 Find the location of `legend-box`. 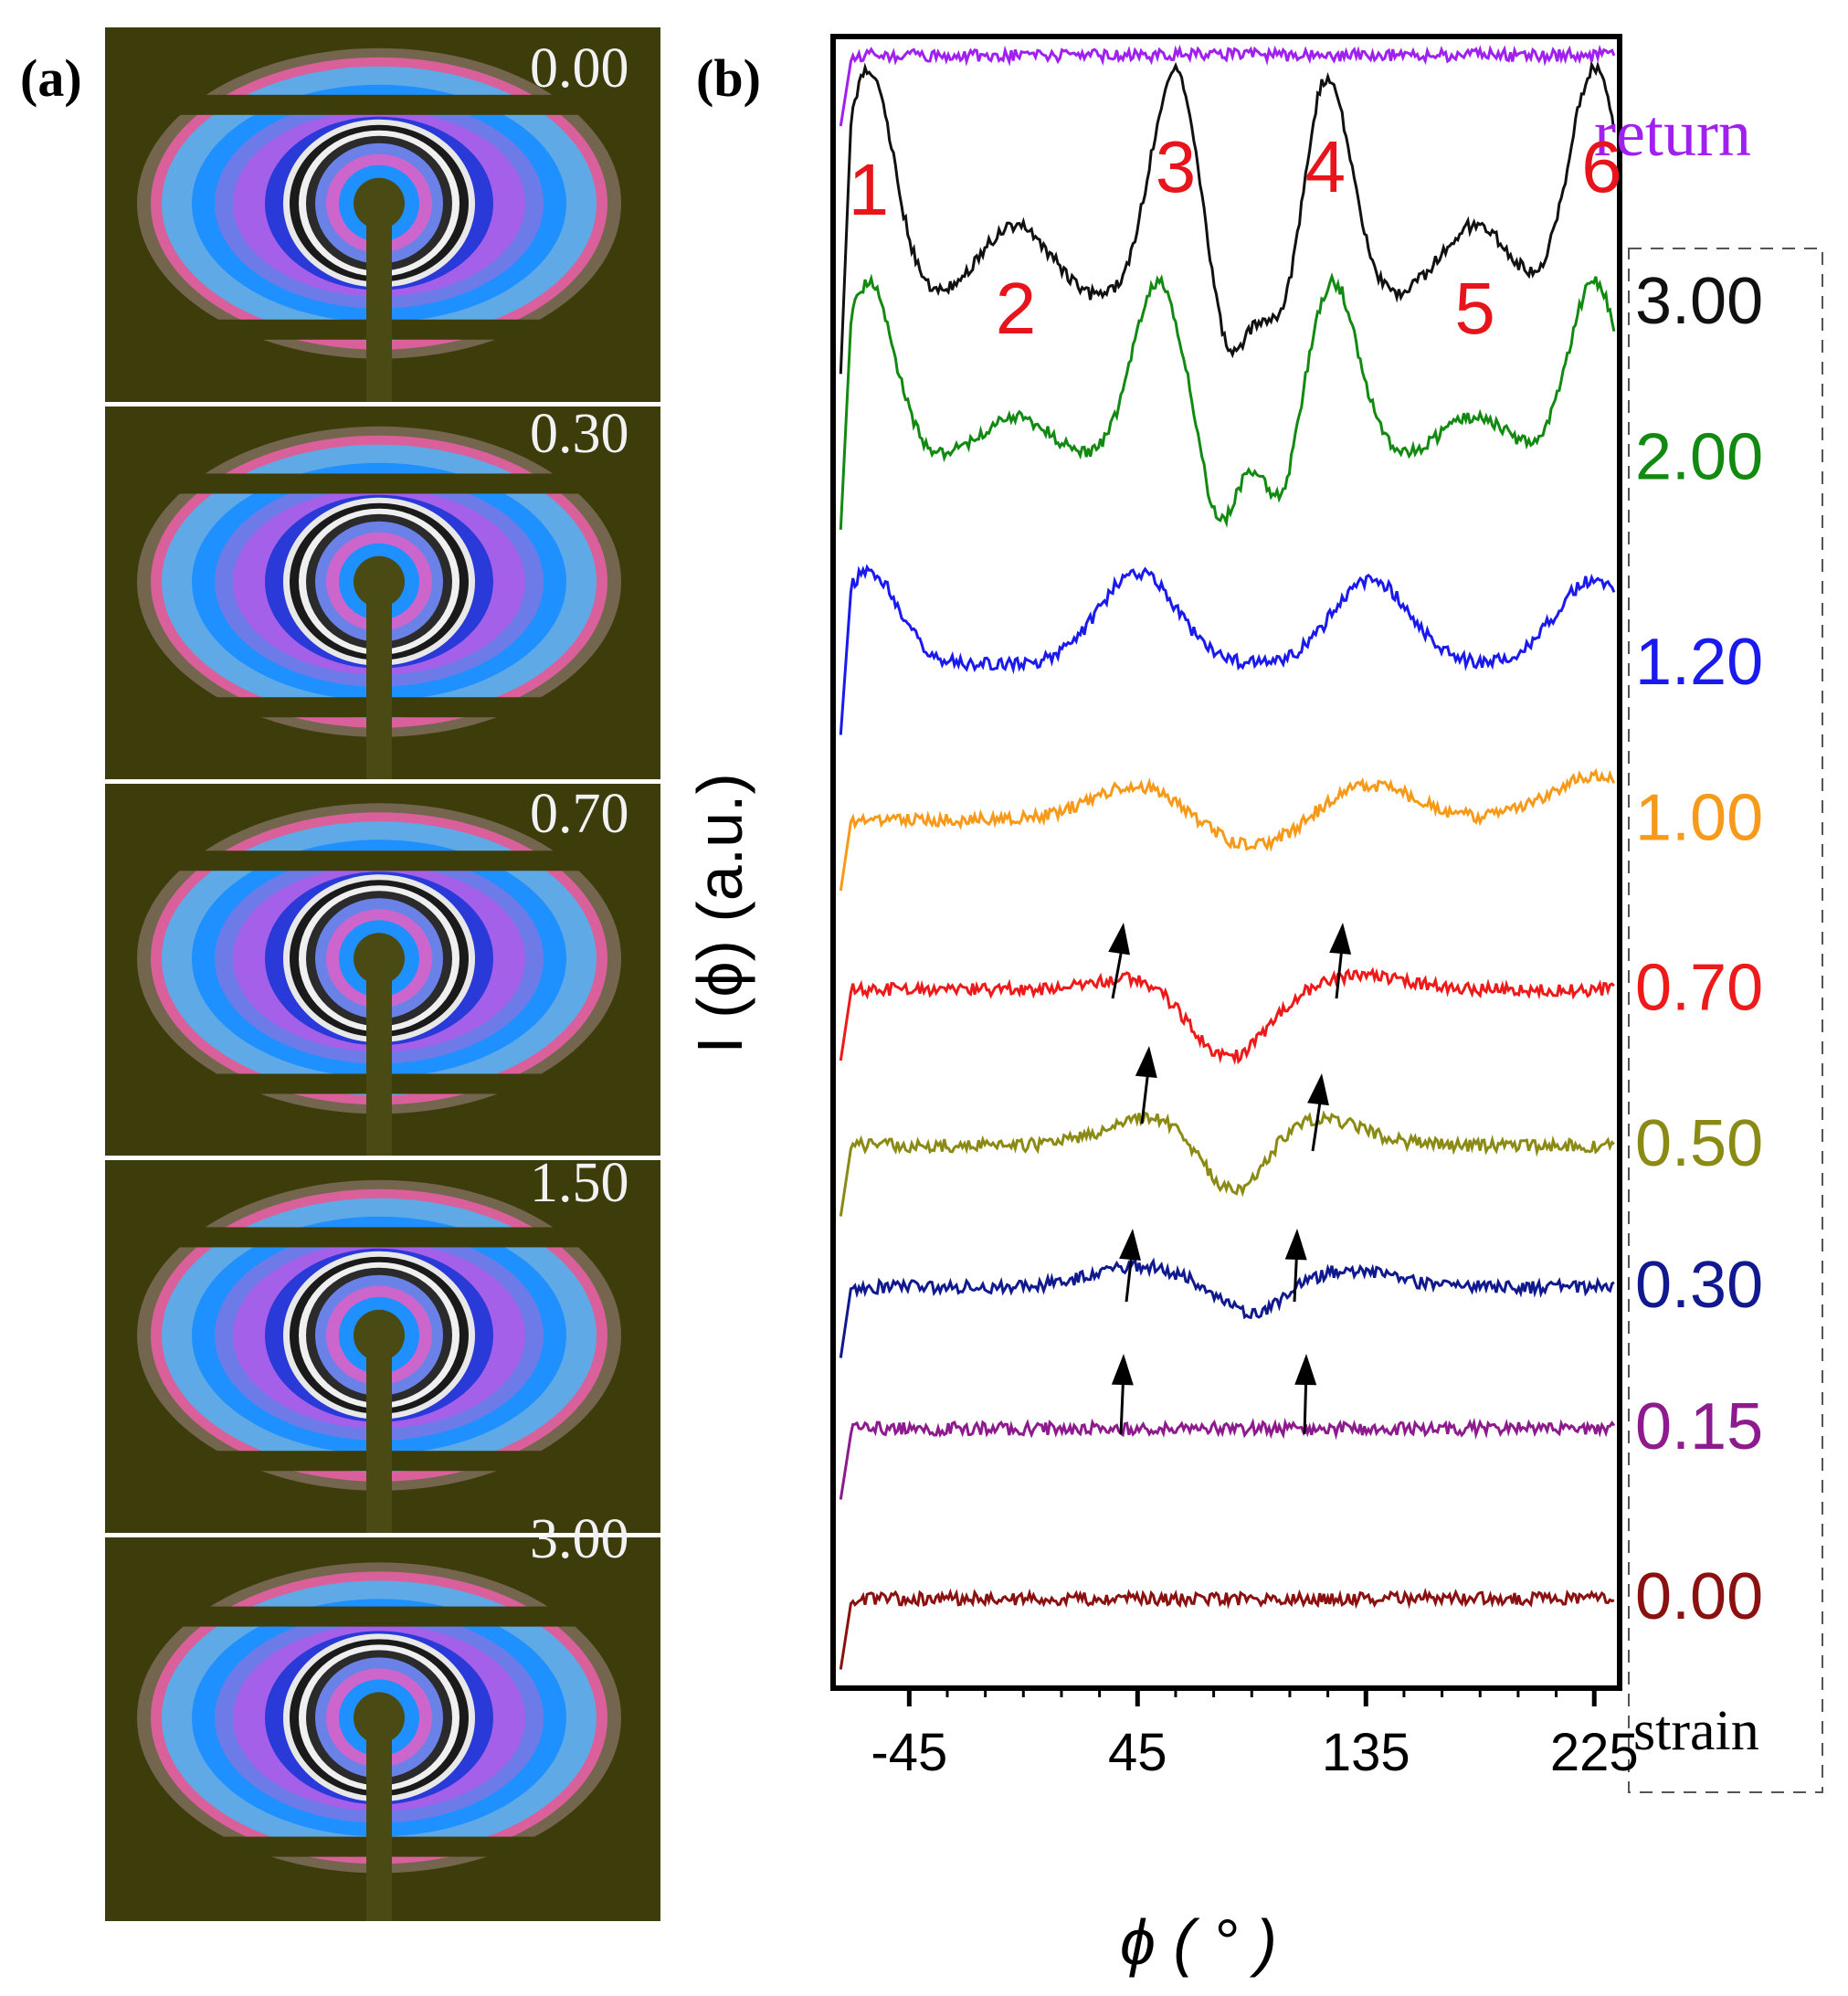

legend-box is located at coordinates (1725, 1020).